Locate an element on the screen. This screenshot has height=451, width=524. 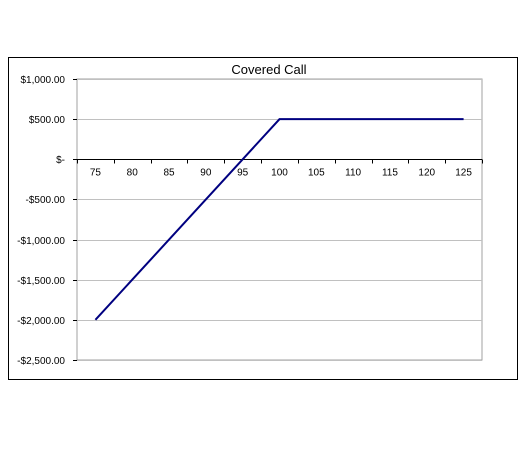
x-tick-label: 125 is located at coordinates (463, 173).